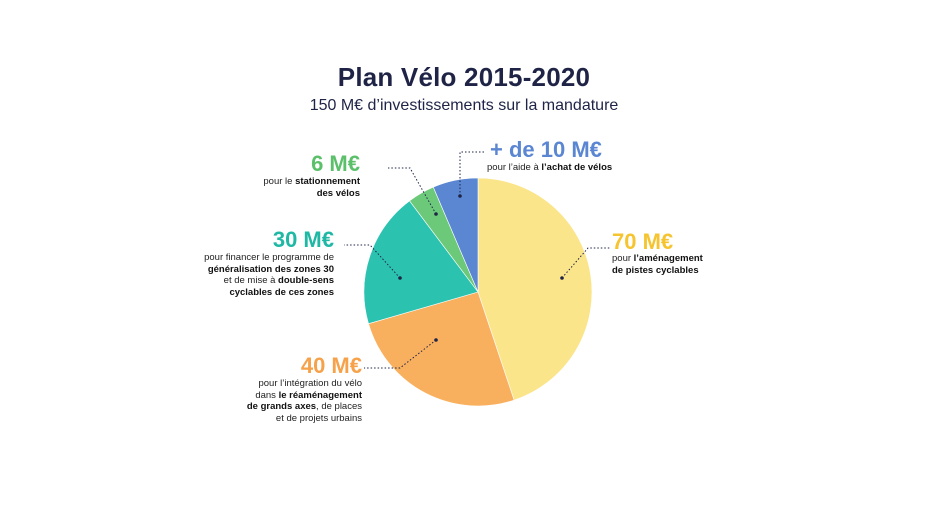 This screenshot has width=928, height=507. I want to click on slice-axes, so click(441, 349).